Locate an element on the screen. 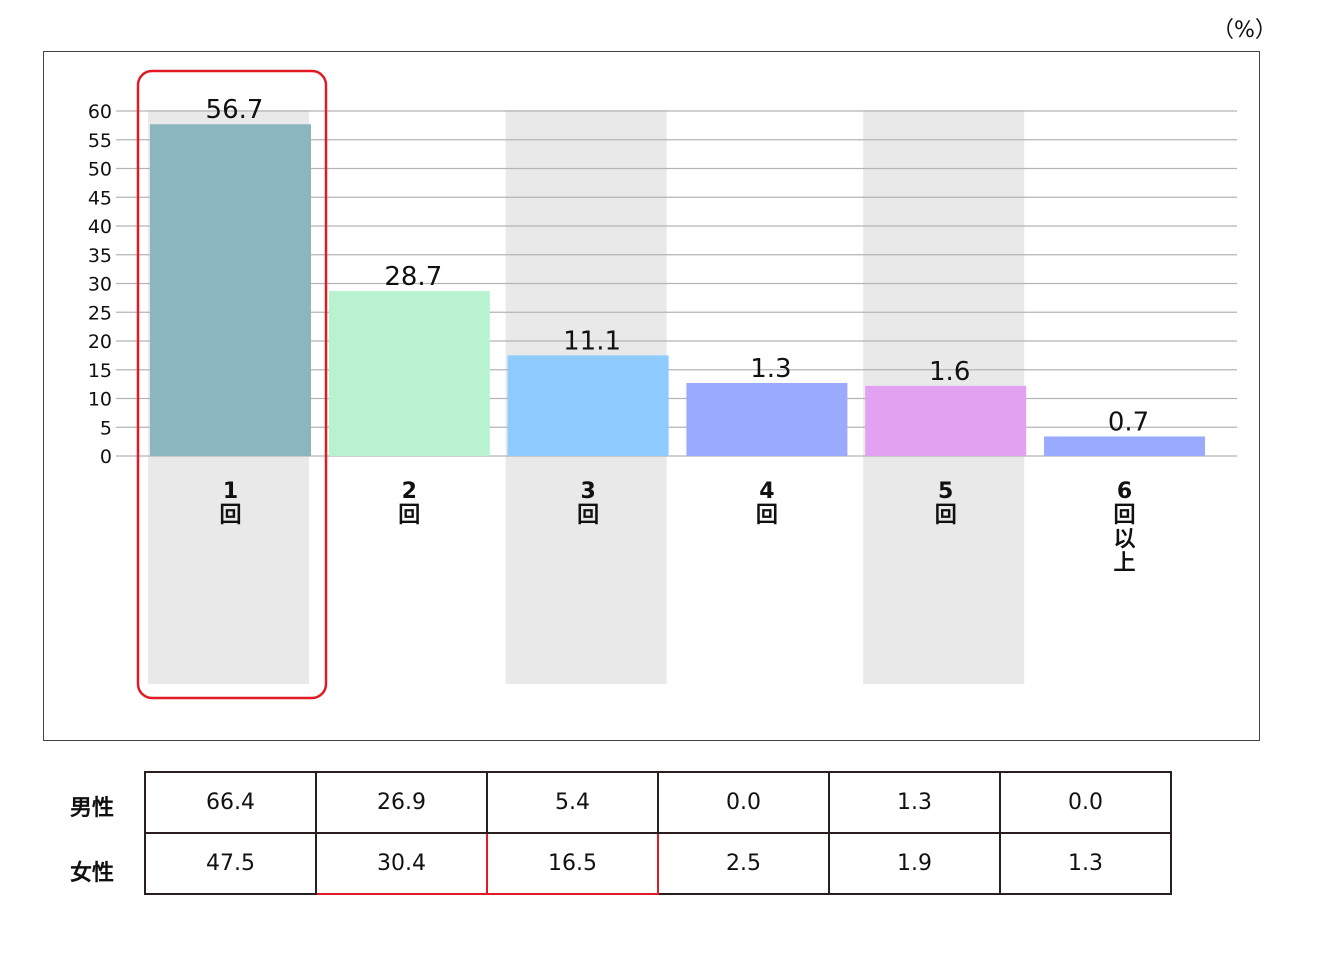 The image size is (1321, 955). value-label: 0.7 is located at coordinates (1128, 422).